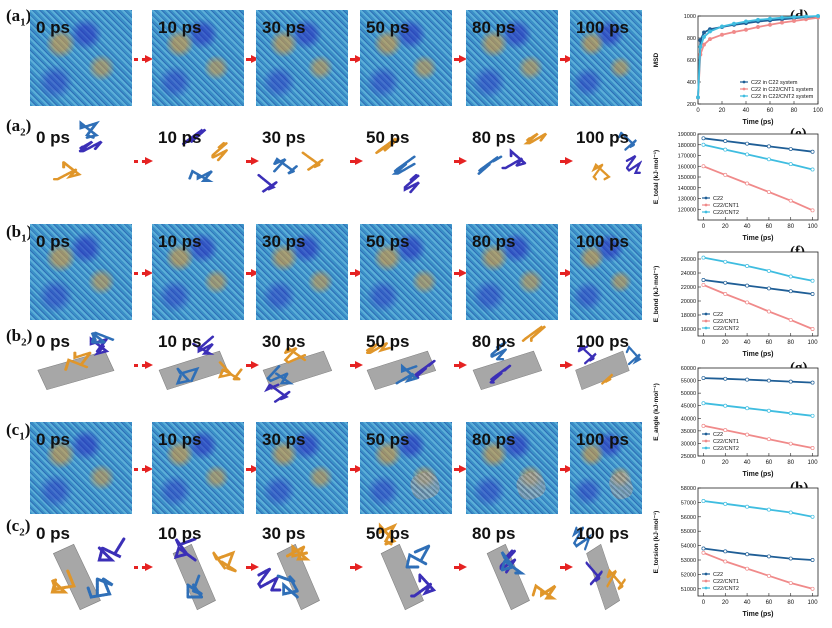  What do you see at coordinates (656, 59) in the screenshot?
I see `y-axis-label: MSD` at bounding box center [656, 59].